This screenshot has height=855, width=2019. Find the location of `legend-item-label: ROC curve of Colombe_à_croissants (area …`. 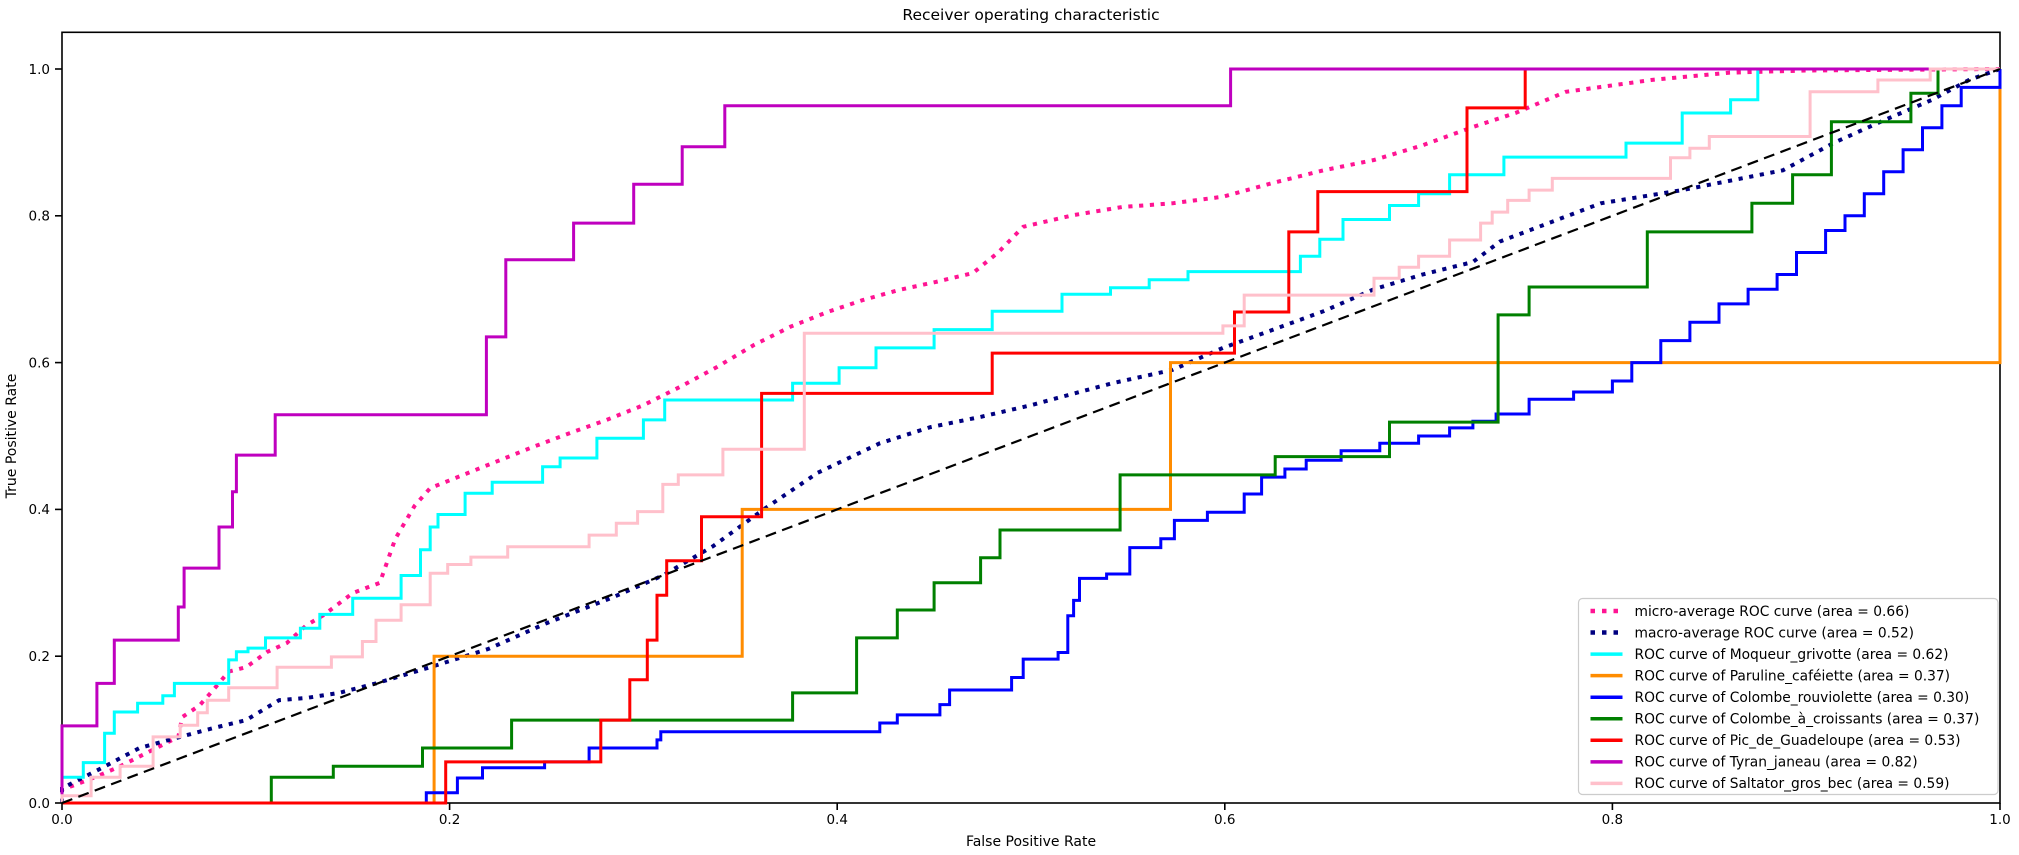

legend-item-label: ROC curve of Colombe_à_croissants (area … is located at coordinates (1807, 720).